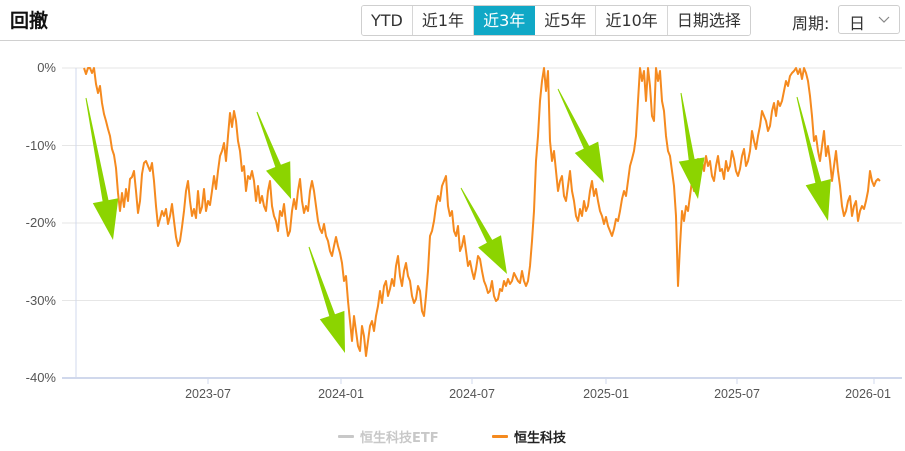  I want to click on y-tick-label: -40%, so click(40, 377).